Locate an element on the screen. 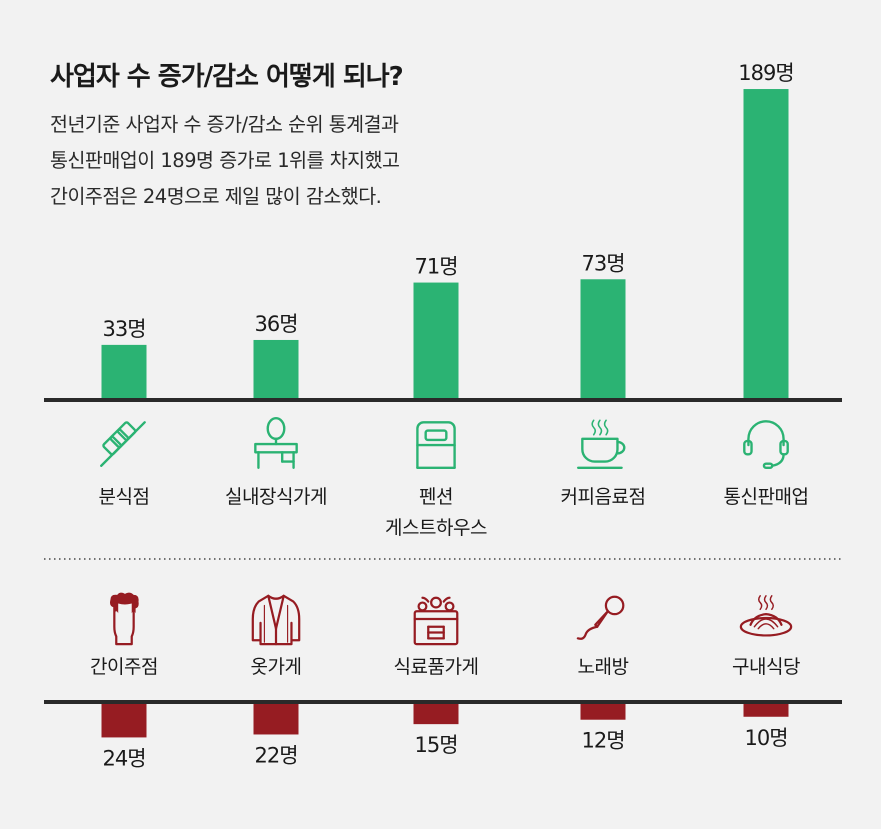  cardigan-icon is located at coordinates (276, 620).